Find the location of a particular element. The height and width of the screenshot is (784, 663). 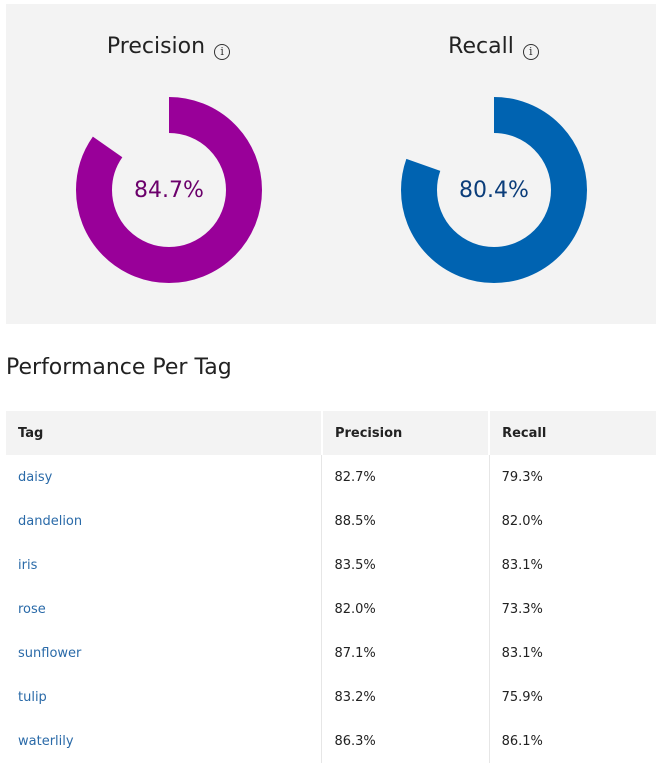

precision-value: 84.7% is located at coordinates (169, 190).